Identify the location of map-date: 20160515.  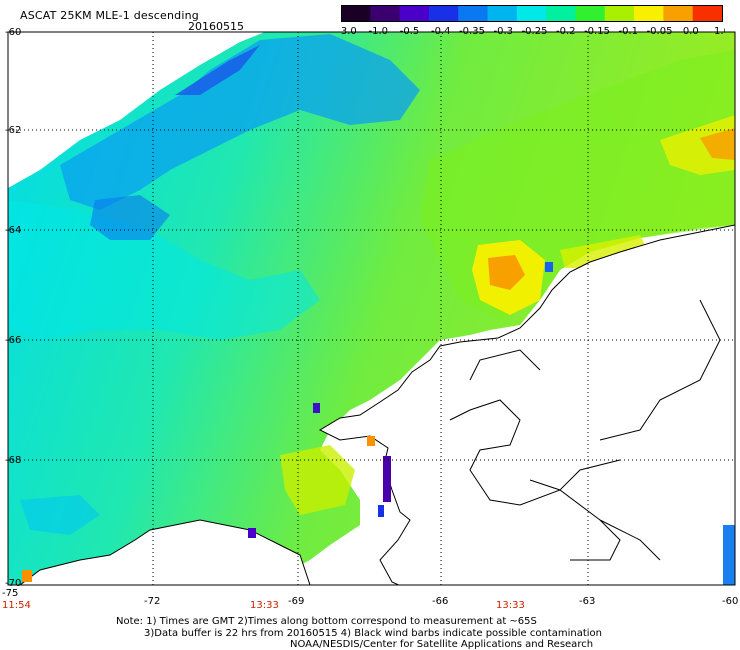
(216, 26).